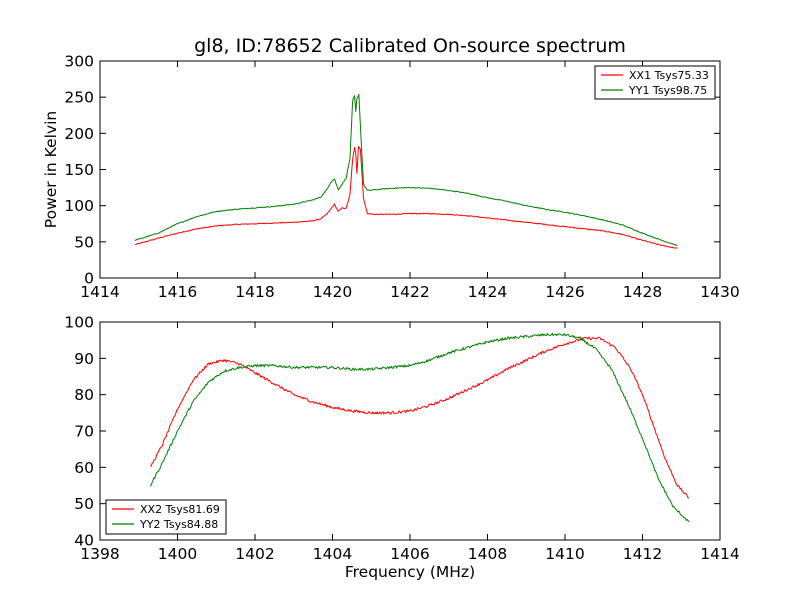 Image resolution: width=800 pixels, height=605 pixels. What do you see at coordinates (332, 554) in the screenshot?
I see `x-tick-label: 1404` at bounding box center [332, 554].